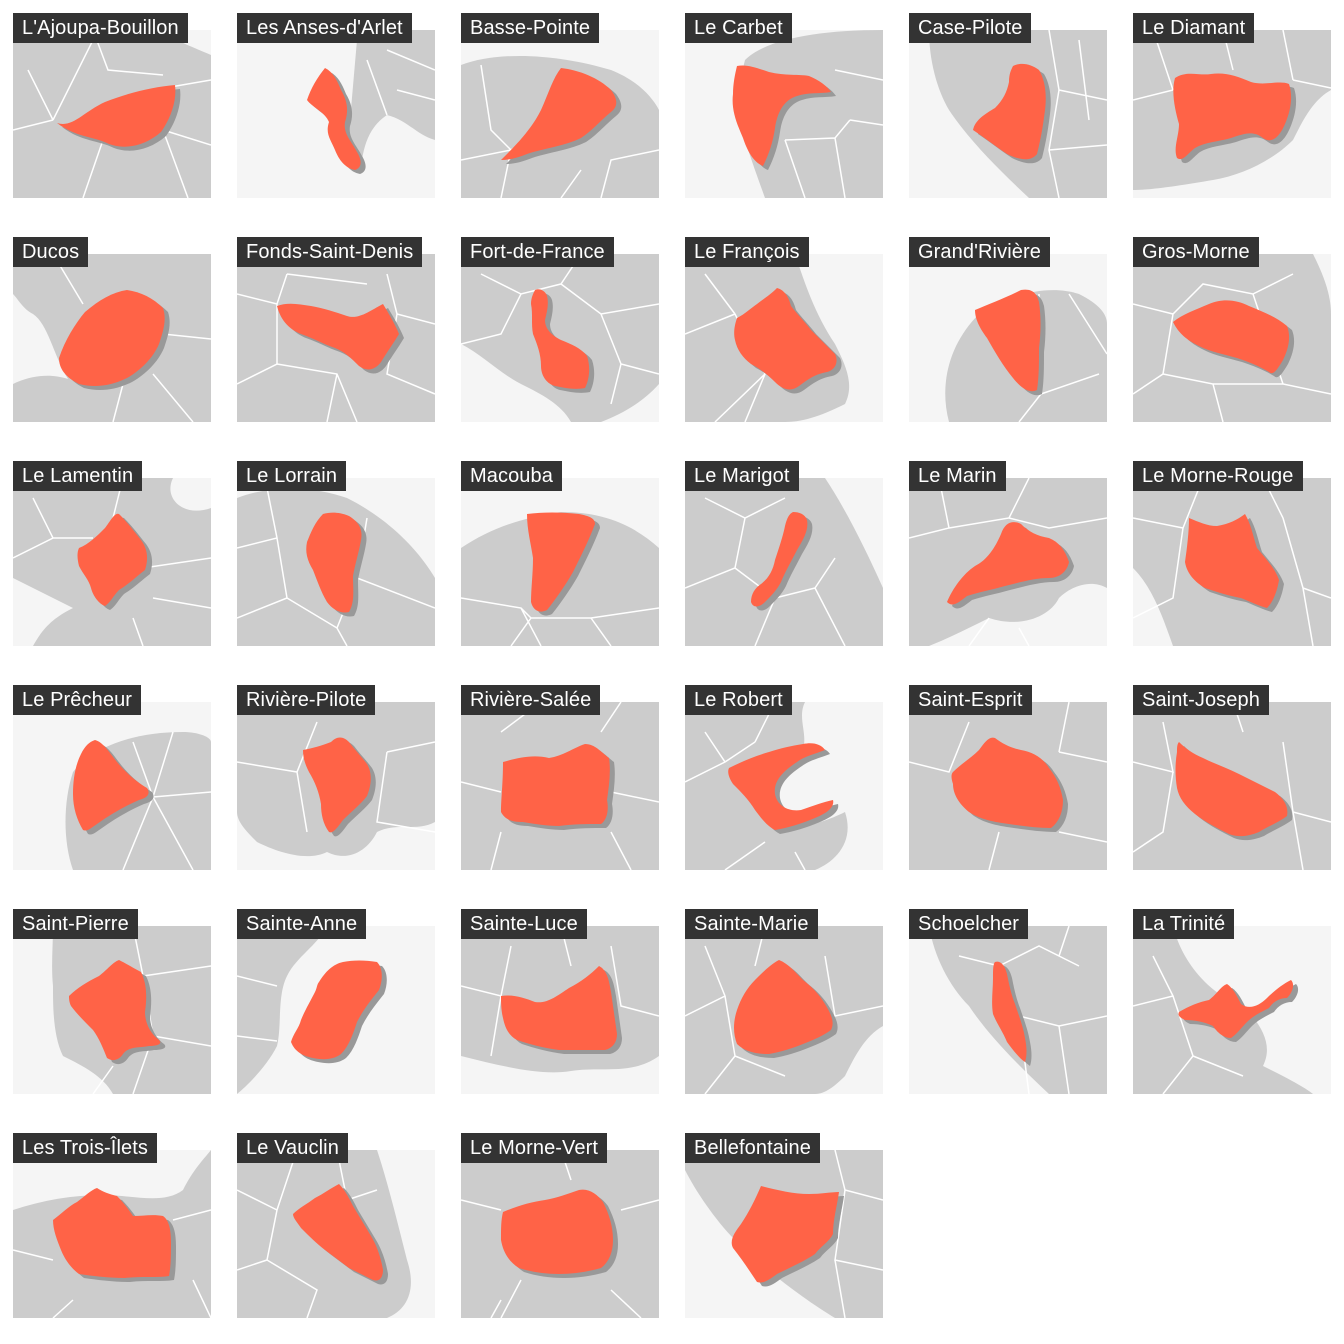  What do you see at coordinates (292, 476) in the screenshot?
I see `commune-label: Le Lorrain` at bounding box center [292, 476].